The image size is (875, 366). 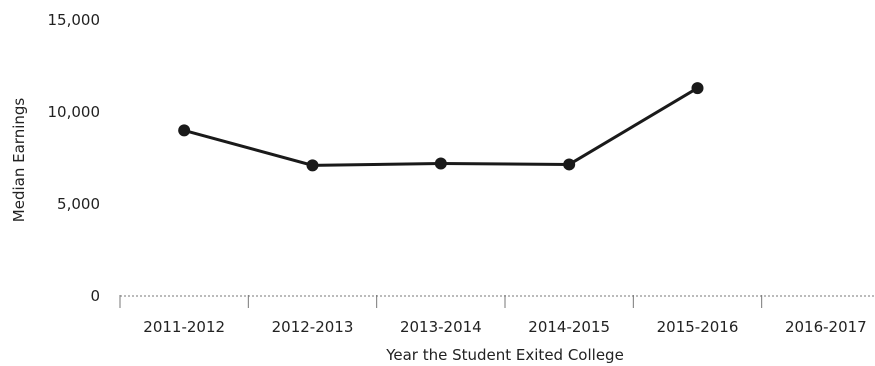 I want to click on x-tick-label: 2012-2013, so click(x=313, y=327).